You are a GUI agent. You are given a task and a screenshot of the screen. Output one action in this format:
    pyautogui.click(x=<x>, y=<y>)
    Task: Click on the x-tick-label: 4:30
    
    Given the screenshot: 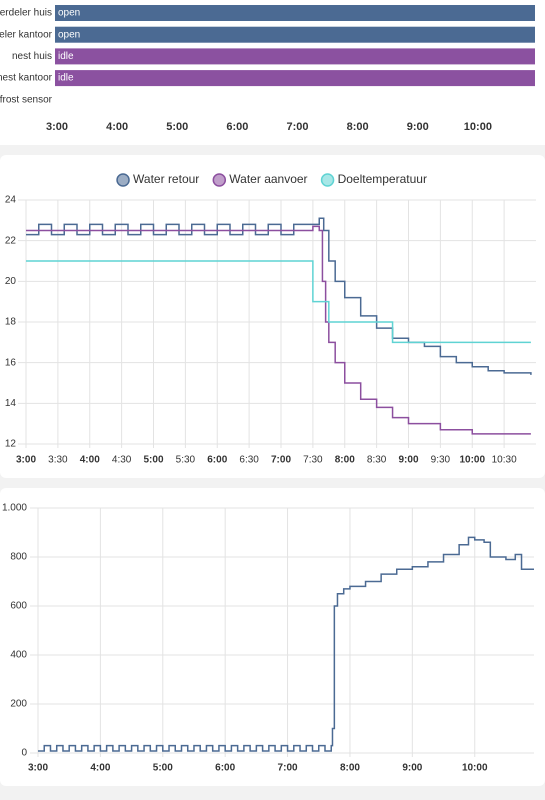 What is the action you would take?
    pyautogui.click(x=122, y=460)
    